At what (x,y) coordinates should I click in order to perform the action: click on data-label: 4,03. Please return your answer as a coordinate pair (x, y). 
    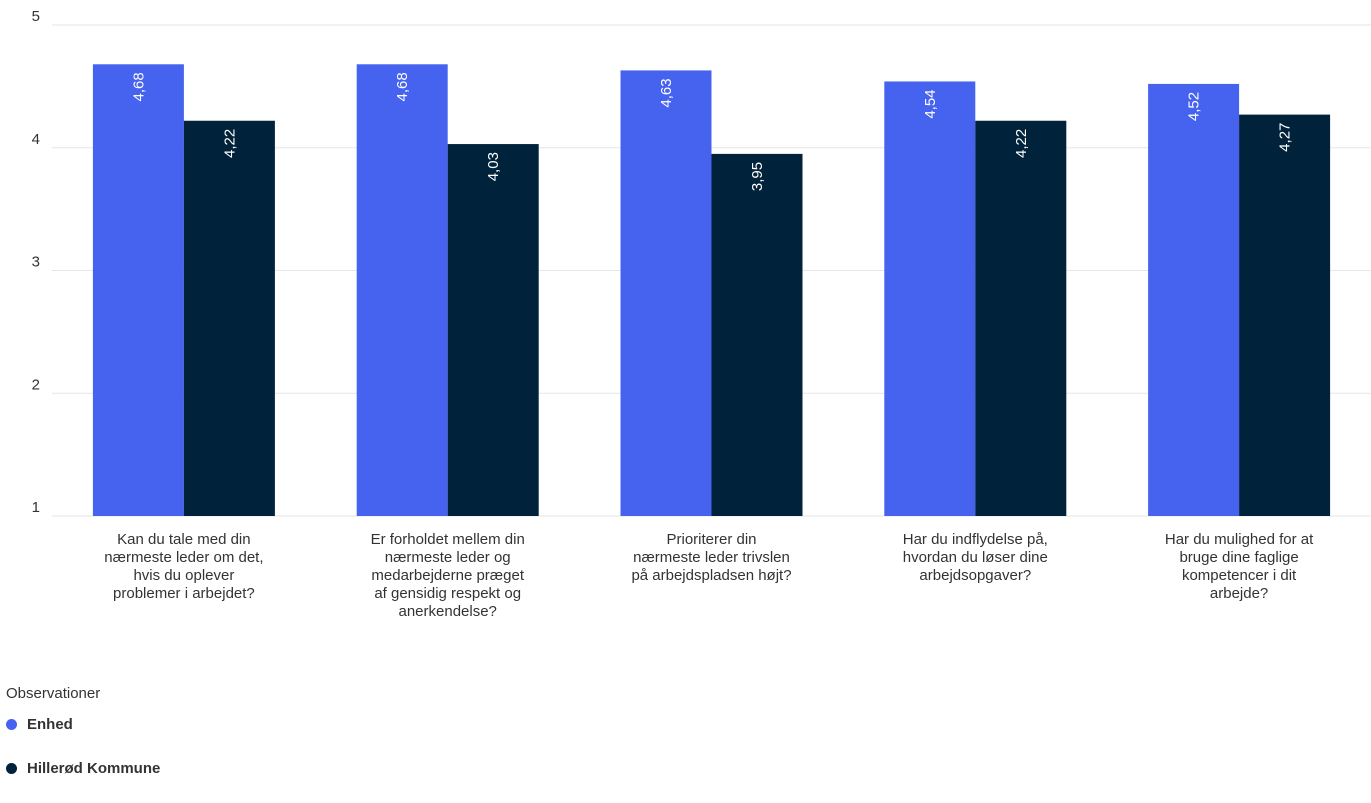
    Looking at the image, I should click on (493, 166).